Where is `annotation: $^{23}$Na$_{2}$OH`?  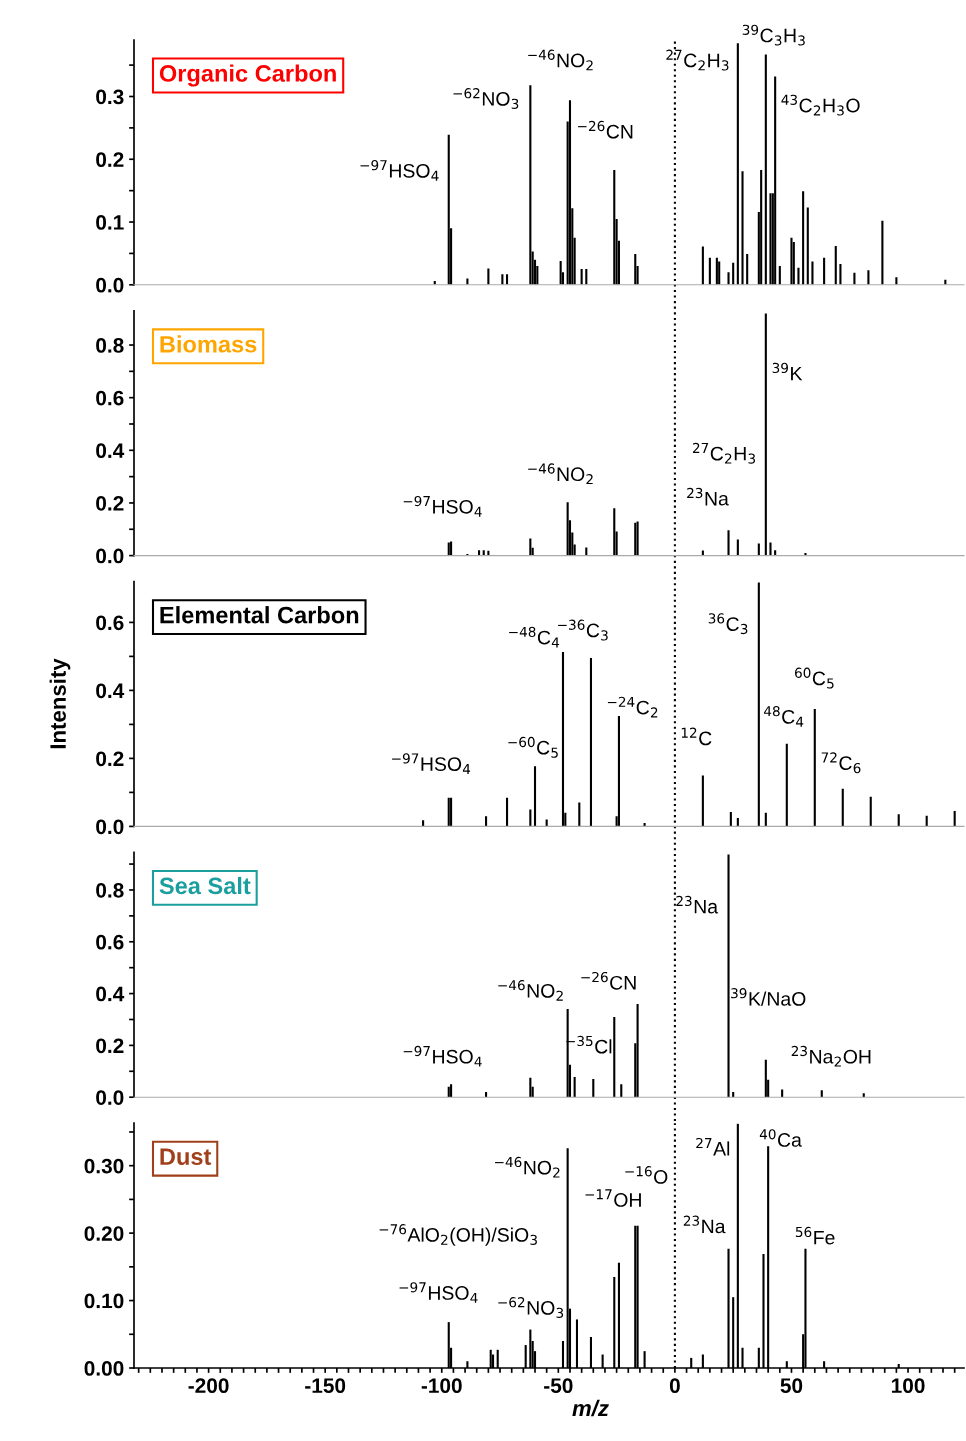
annotation: $^{23}$Na$_{2}$OH is located at coordinates (831, 1056).